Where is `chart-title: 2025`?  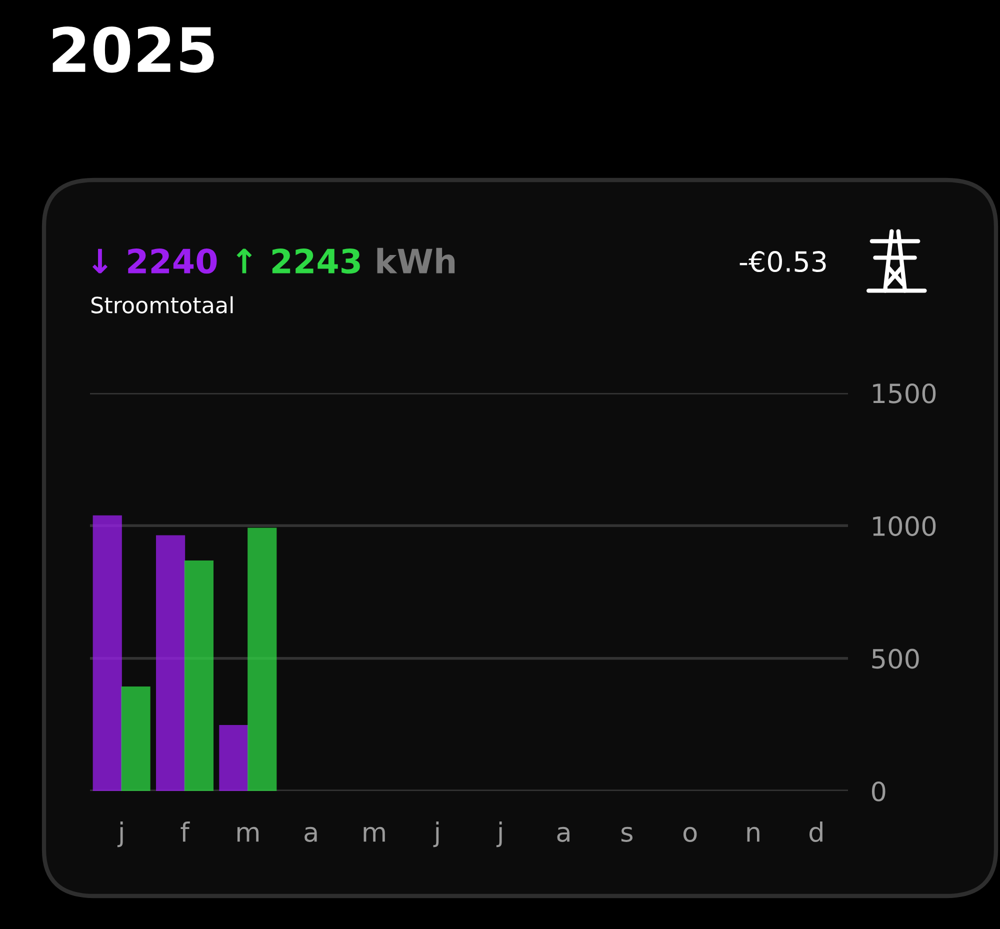
chart-title: 2025 is located at coordinates (133, 49).